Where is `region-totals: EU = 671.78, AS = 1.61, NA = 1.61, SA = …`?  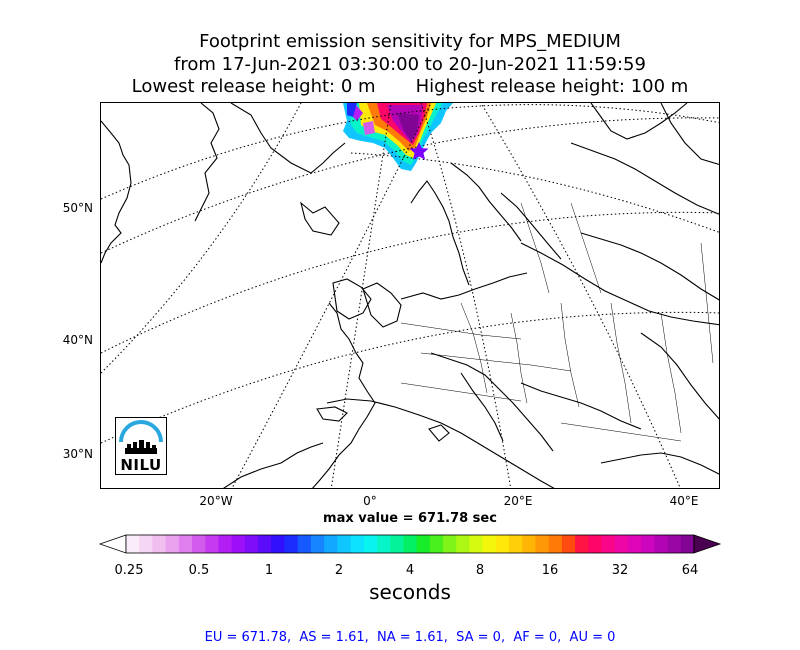
region-totals: EU = 671.78, AS = 1.61, NA = 1.61, SA = … is located at coordinates (410, 637).